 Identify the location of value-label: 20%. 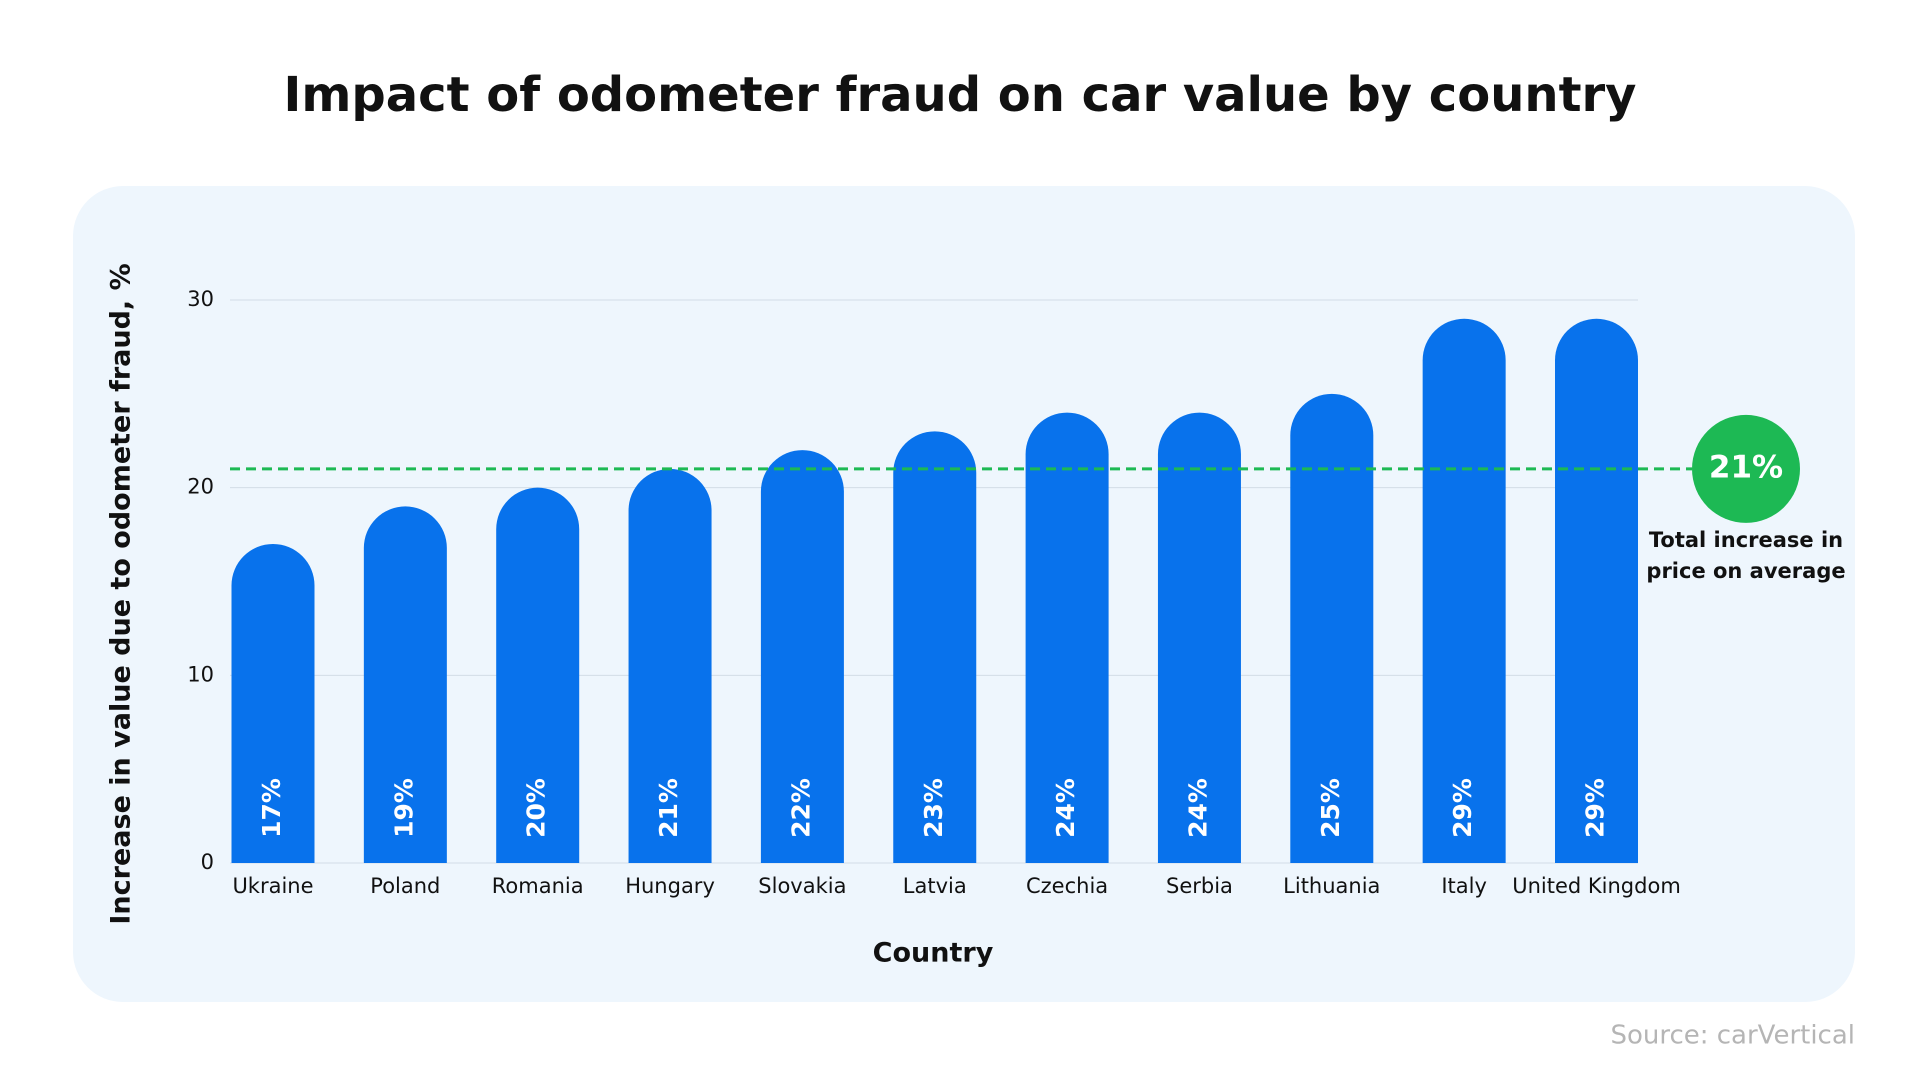
(536, 808).